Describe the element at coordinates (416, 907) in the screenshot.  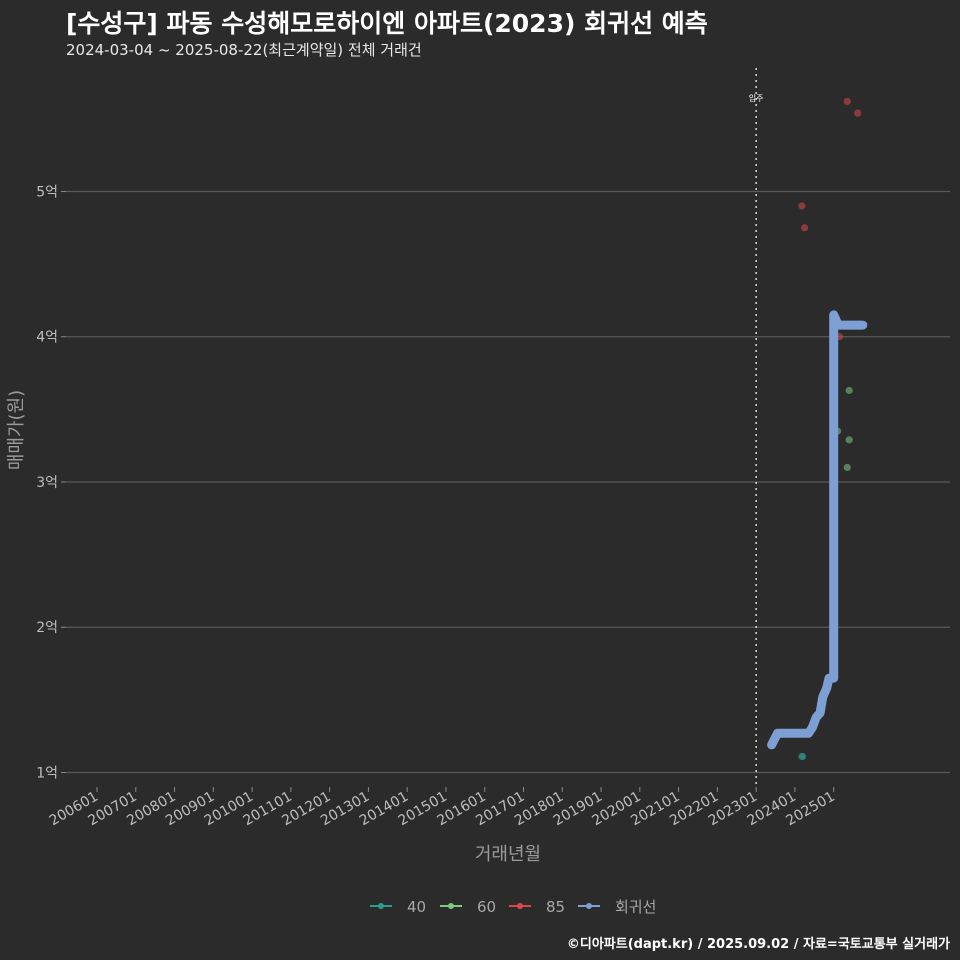
I see `legend-label-40: 40` at that location.